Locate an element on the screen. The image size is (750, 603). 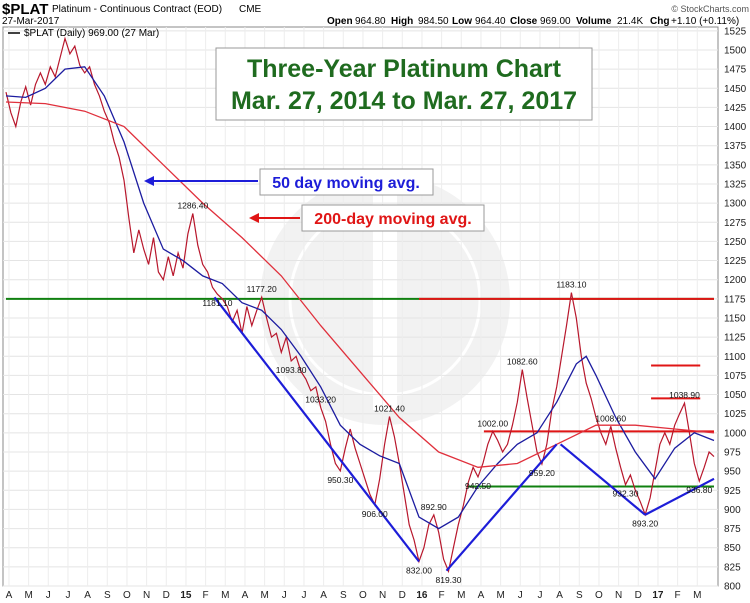
date: 27-Mar-2017 is located at coordinates (31, 21).